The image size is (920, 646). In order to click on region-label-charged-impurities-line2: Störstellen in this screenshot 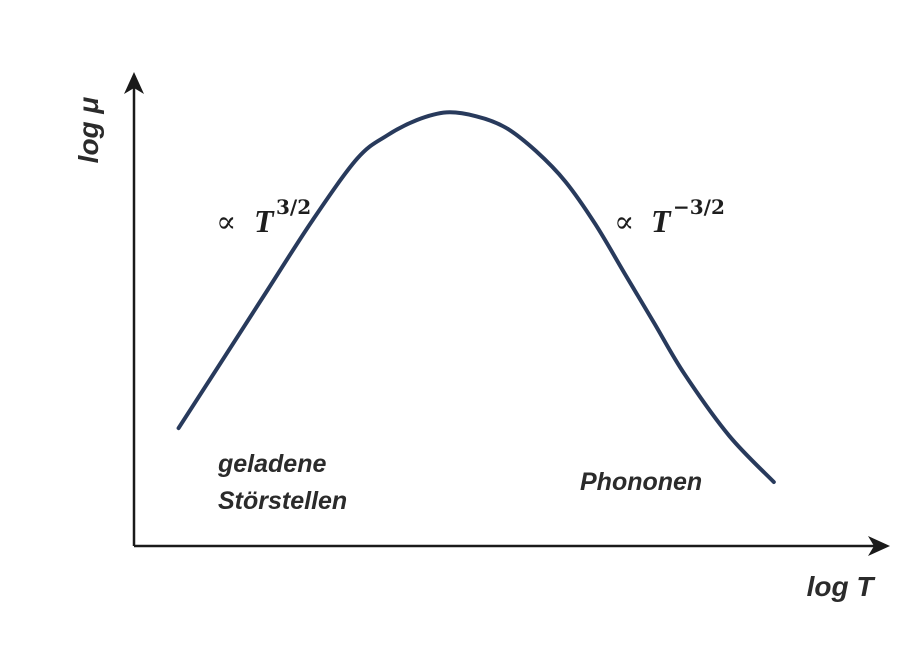, I will do `click(282, 501)`.